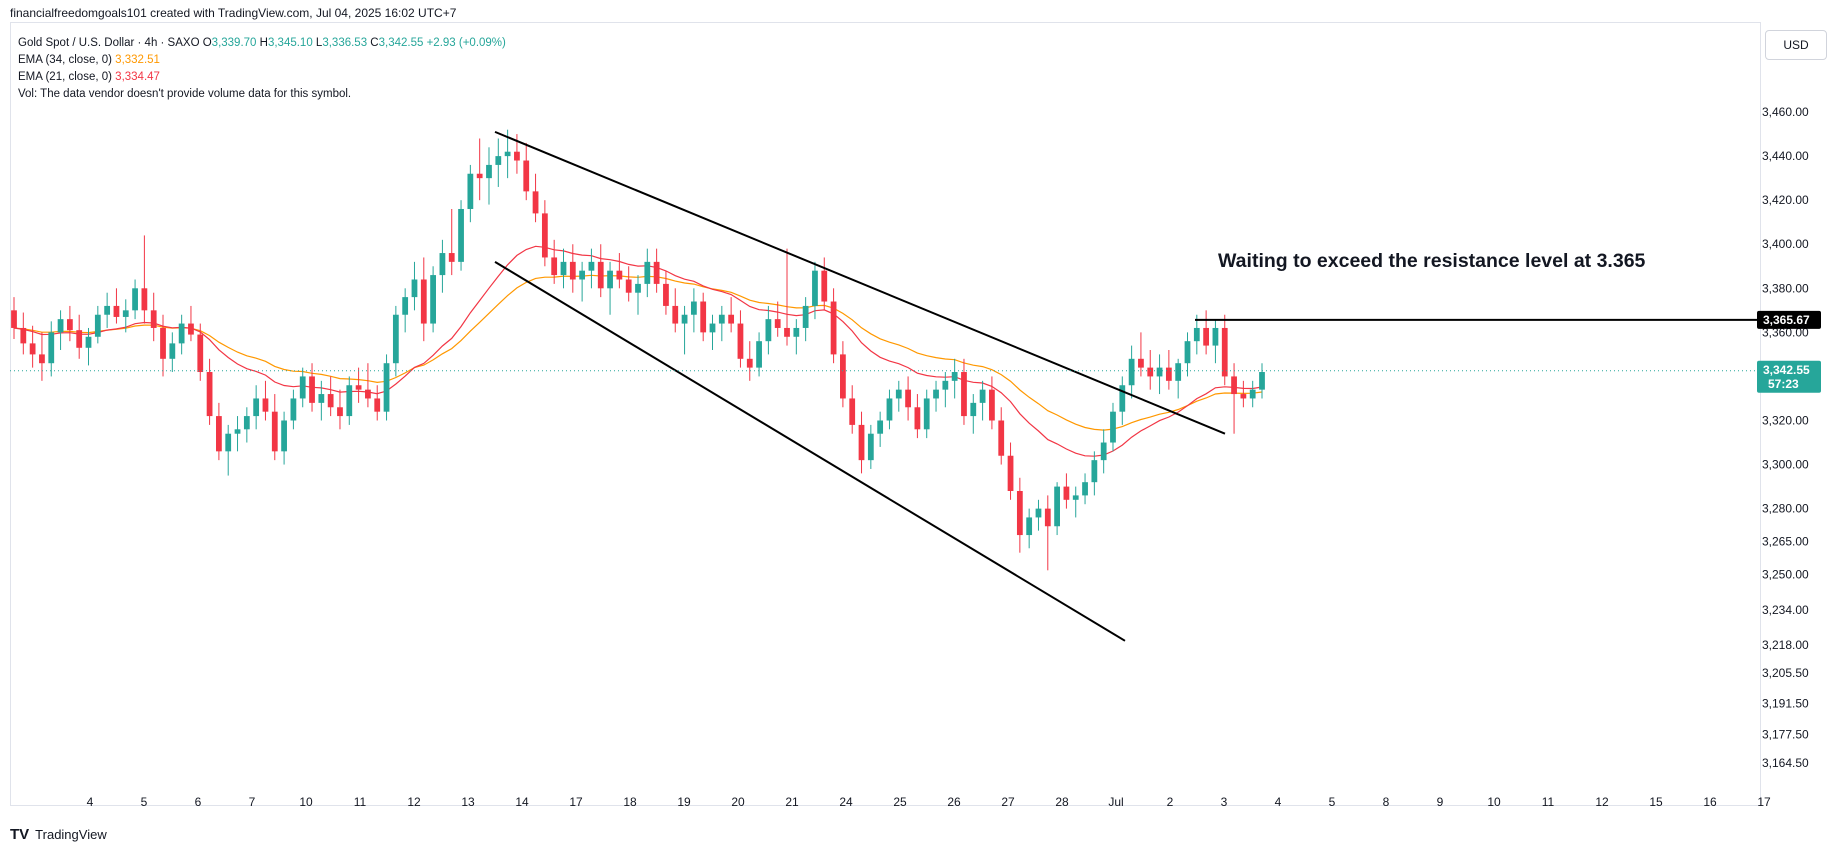 The height and width of the screenshot is (851, 1835). Describe the element at coordinates (71, 834) in the screenshot. I see `brand-name: TradingView` at that location.